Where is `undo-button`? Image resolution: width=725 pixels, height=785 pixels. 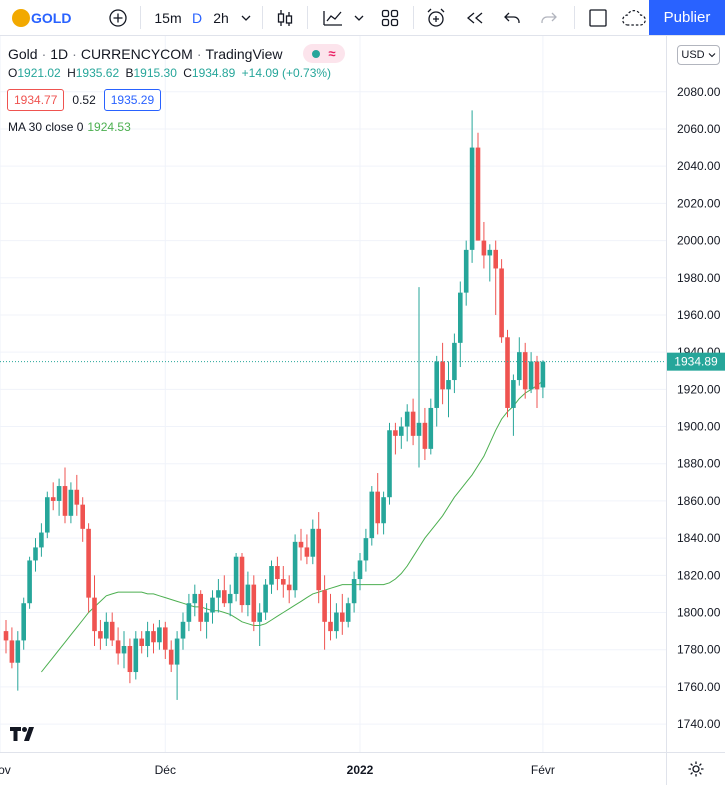
undo-button is located at coordinates (512, 17).